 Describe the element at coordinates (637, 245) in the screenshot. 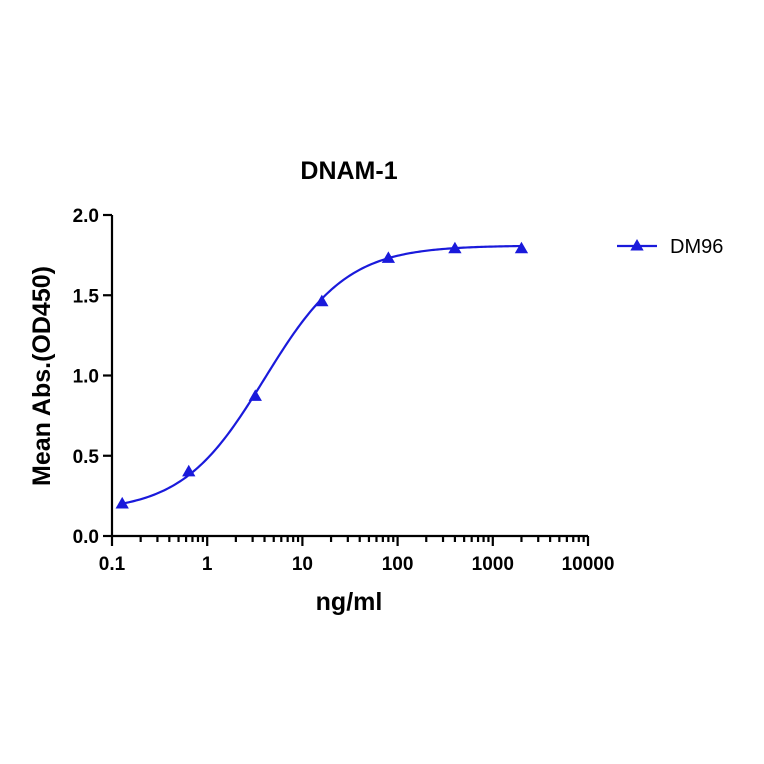

I see `legend-marker-dm96` at that location.